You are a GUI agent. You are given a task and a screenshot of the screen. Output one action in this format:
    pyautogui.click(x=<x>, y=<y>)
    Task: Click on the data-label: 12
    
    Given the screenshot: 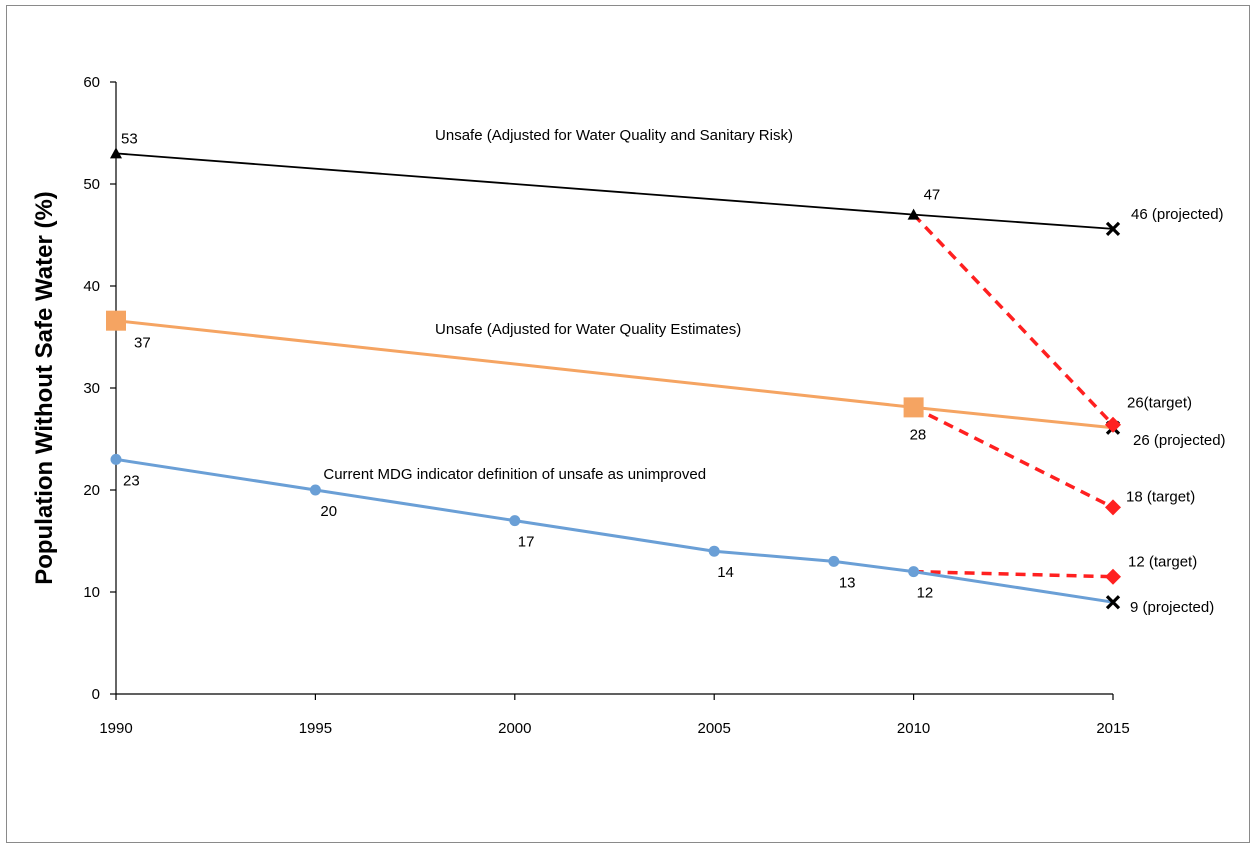 What is the action you would take?
    pyautogui.click(x=925, y=593)
    